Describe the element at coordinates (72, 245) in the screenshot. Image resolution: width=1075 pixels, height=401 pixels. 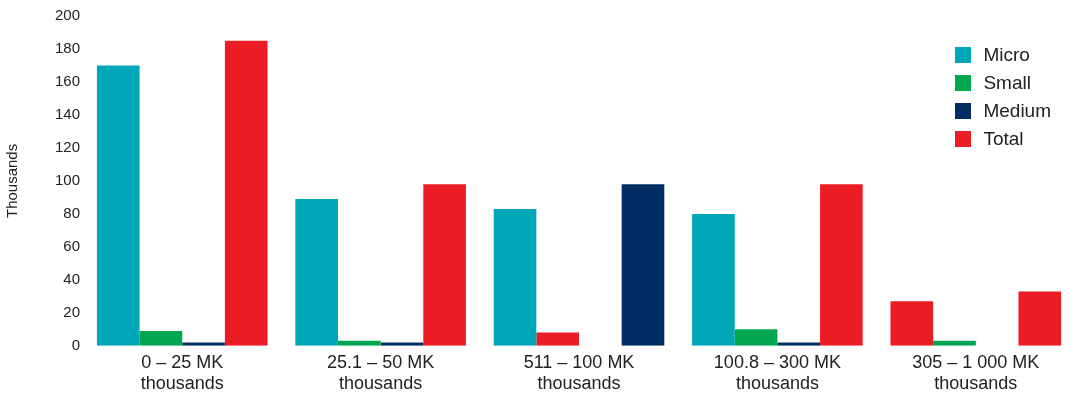
I see `y-tick-label: 60` at that location.